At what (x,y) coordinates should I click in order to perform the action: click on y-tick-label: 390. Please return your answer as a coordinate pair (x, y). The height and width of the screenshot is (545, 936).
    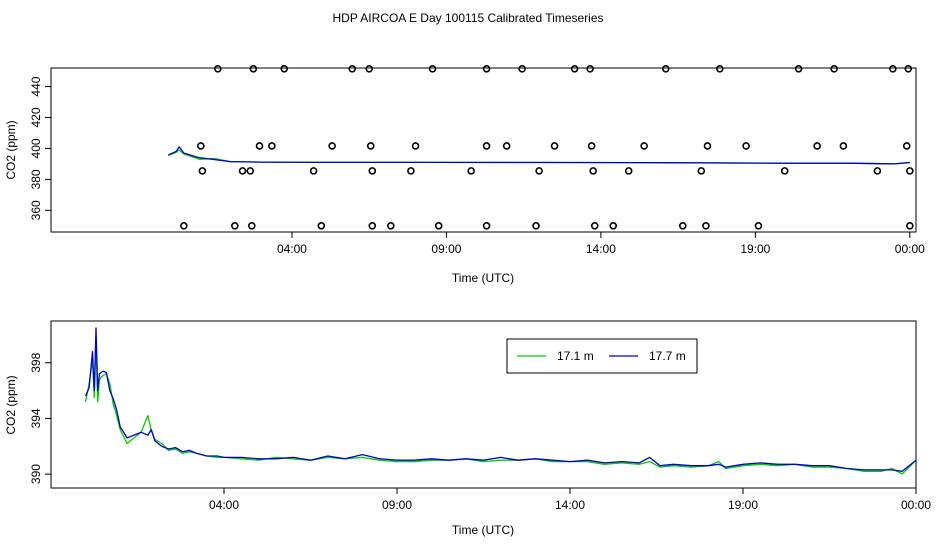
    Looking at the image, I should click on (36, 474).